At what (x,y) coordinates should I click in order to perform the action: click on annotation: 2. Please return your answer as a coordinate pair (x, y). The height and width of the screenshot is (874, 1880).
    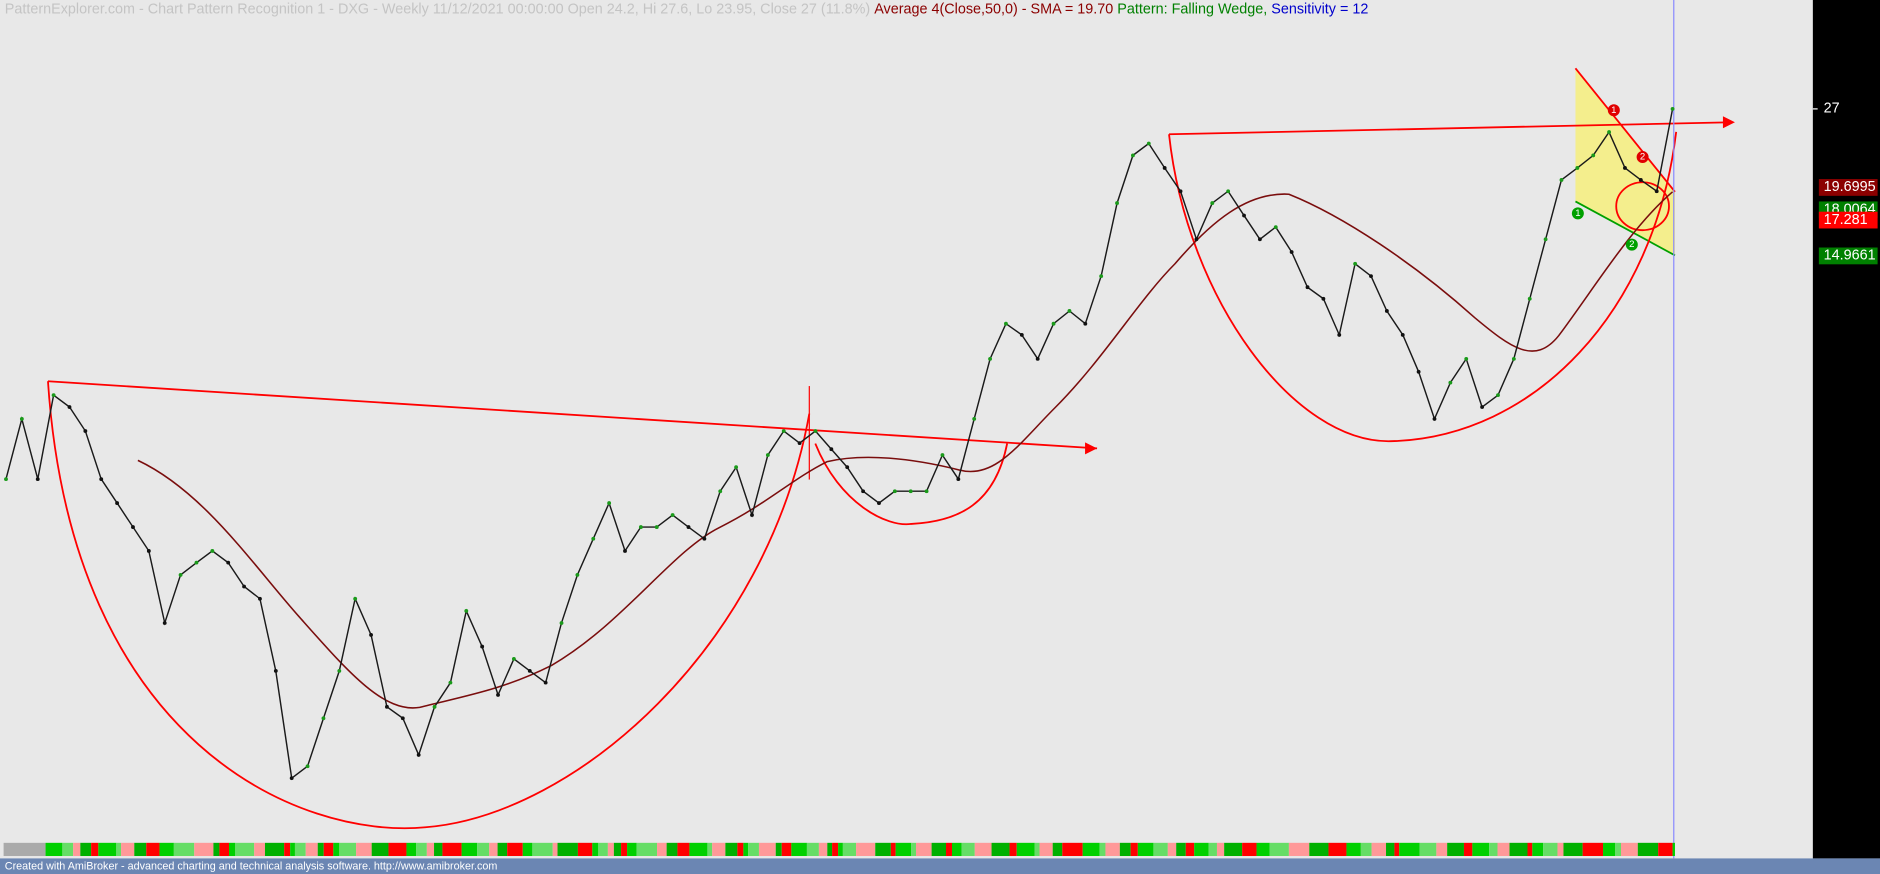
    Looking at the image, I should click on (1642, 157).